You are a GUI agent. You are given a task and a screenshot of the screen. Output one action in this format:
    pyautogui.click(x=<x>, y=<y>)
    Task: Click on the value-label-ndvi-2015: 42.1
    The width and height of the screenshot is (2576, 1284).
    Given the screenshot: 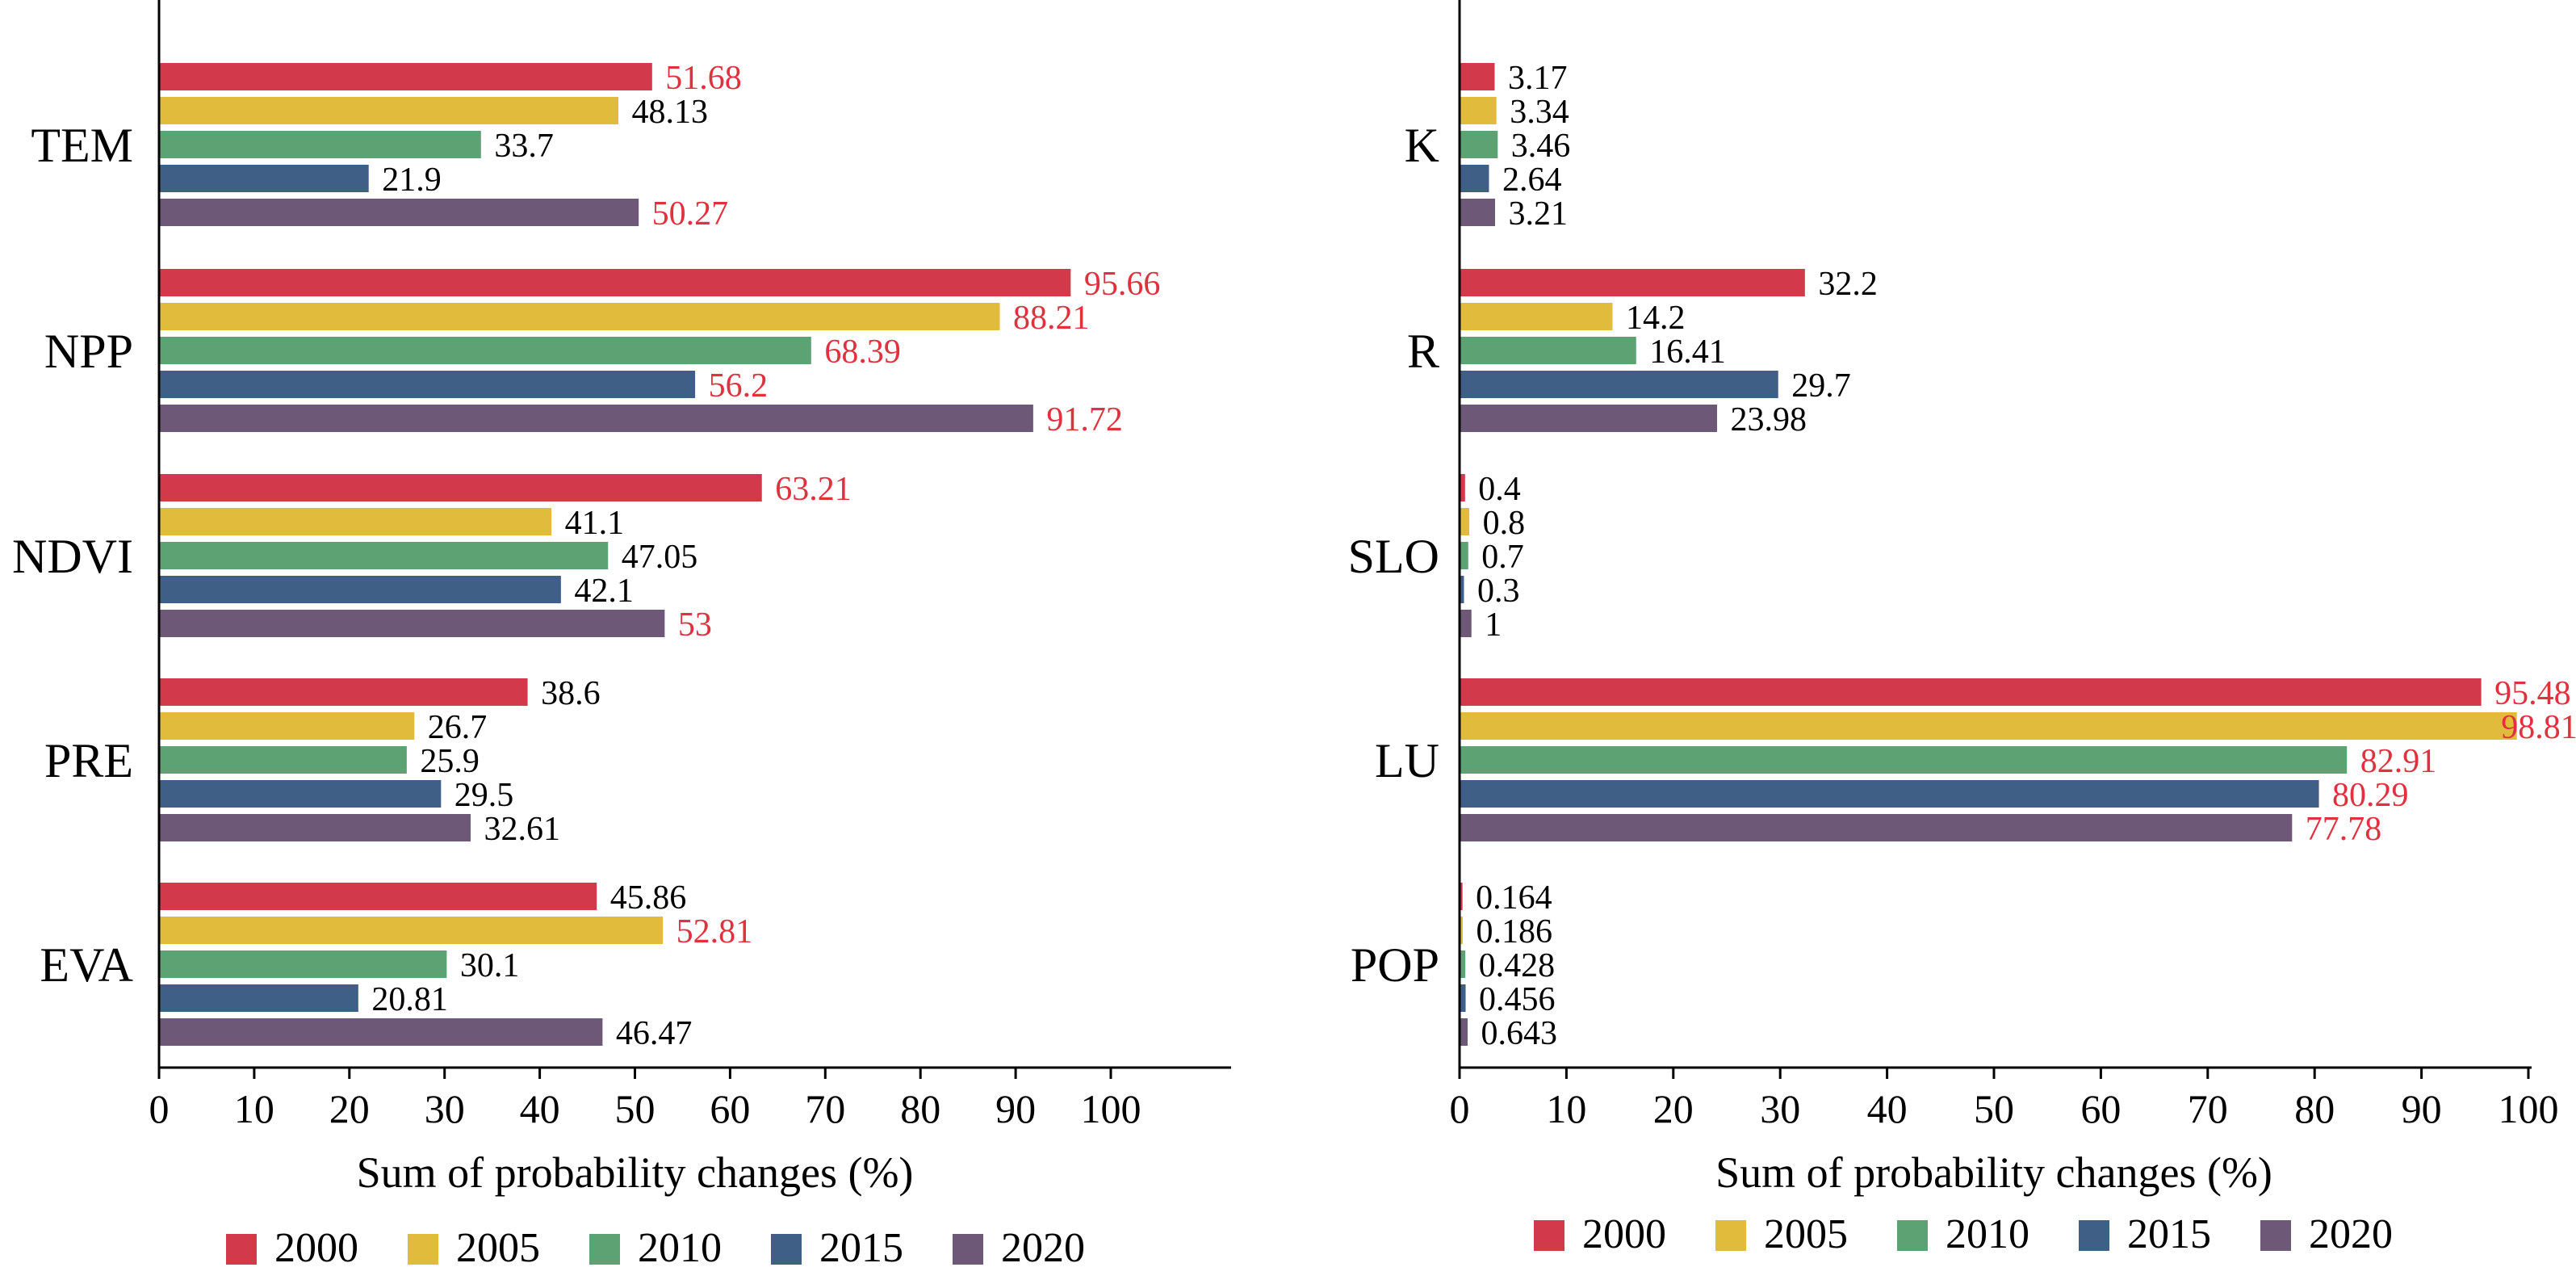 What is the action you would take?
    pyautogui.click(x=604, y=591)
    